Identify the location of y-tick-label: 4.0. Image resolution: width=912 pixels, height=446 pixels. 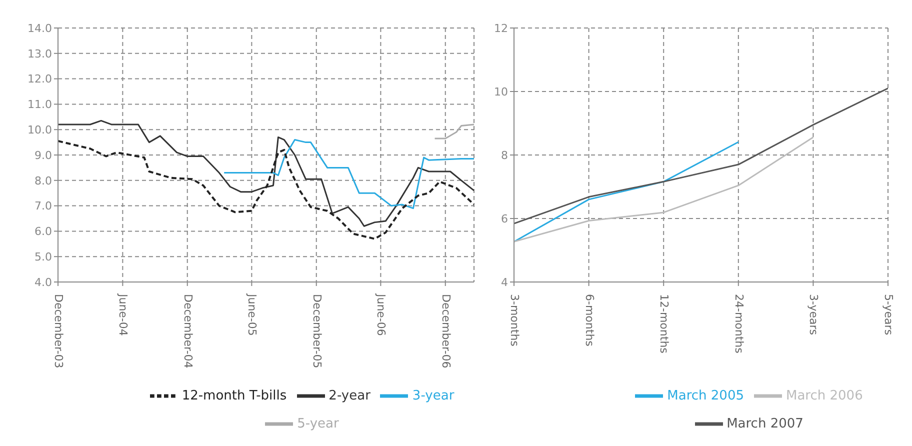
(43, 282).